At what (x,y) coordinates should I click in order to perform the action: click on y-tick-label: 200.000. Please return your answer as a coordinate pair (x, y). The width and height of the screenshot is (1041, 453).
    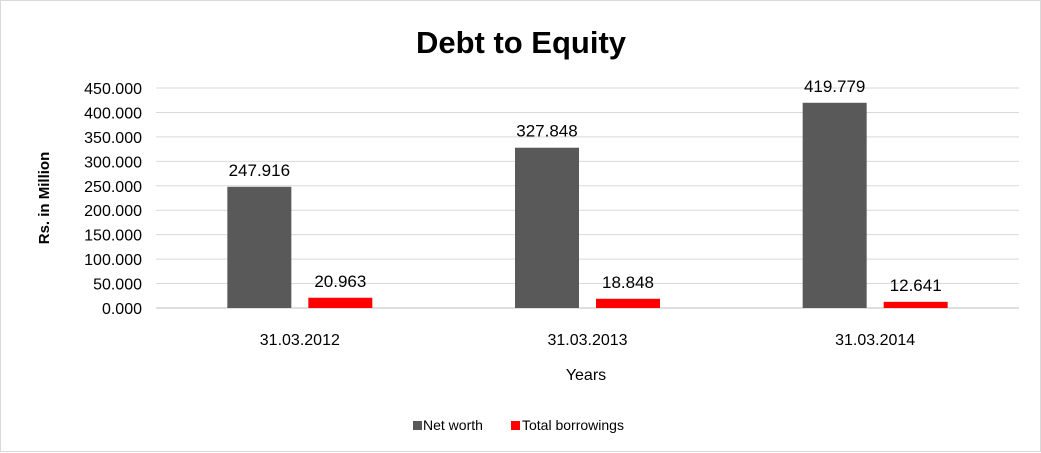
    Looking at the image, I should click on (113, 211).